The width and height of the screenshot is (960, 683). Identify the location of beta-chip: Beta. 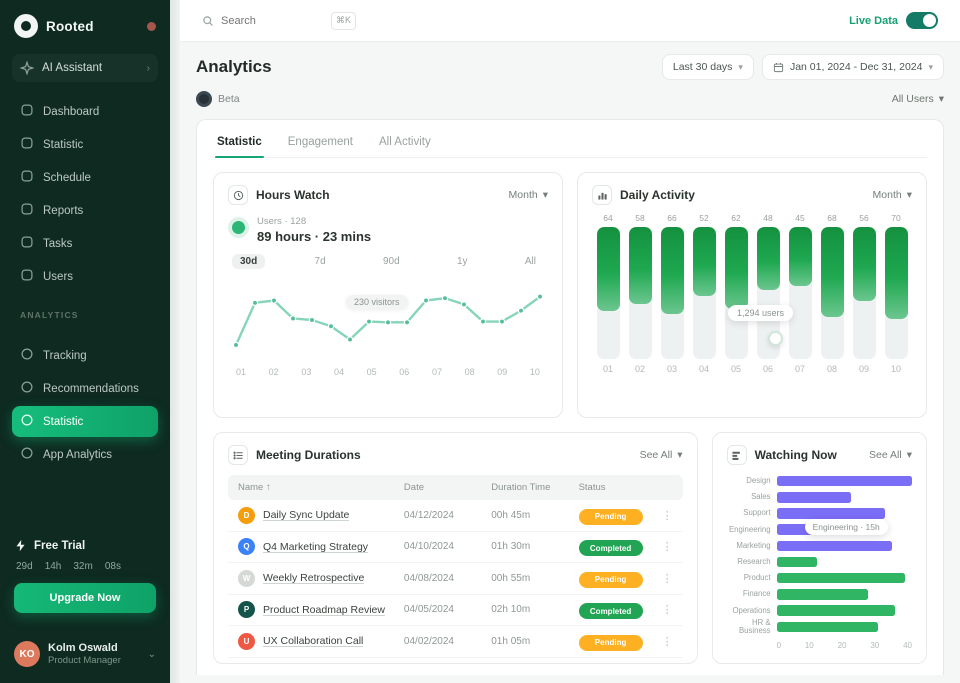
(218, 99).